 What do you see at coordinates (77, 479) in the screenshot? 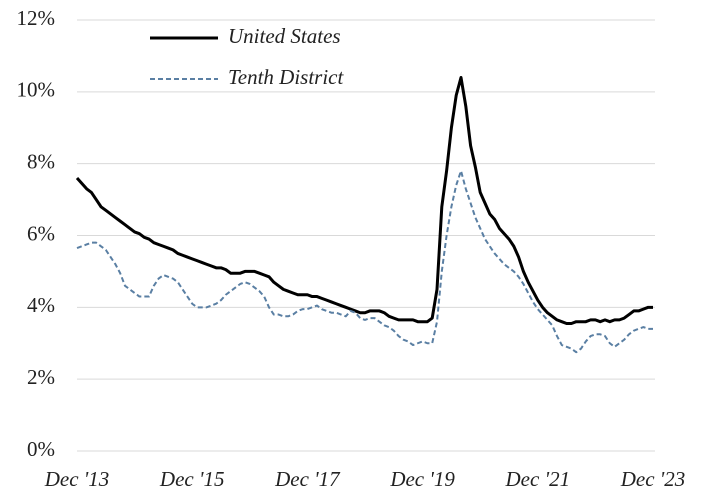
I see `x-tick-label: Dec '13` at bounding box center [77, 479].